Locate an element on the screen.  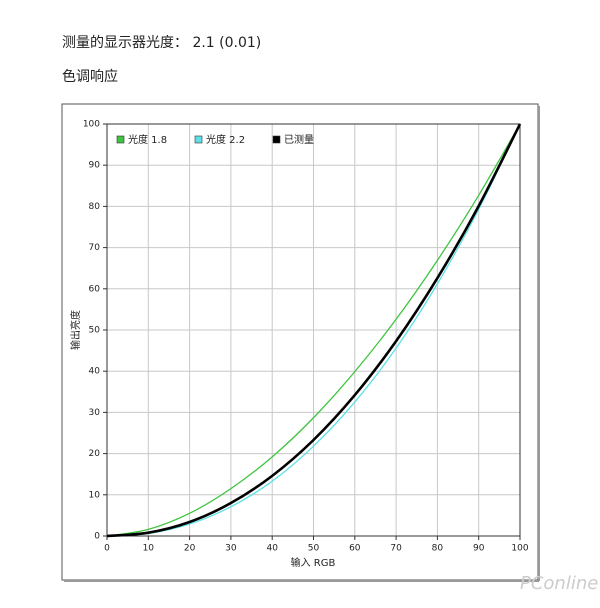
legend-label: 光度 2.2 is located at coordinates (225, 139).